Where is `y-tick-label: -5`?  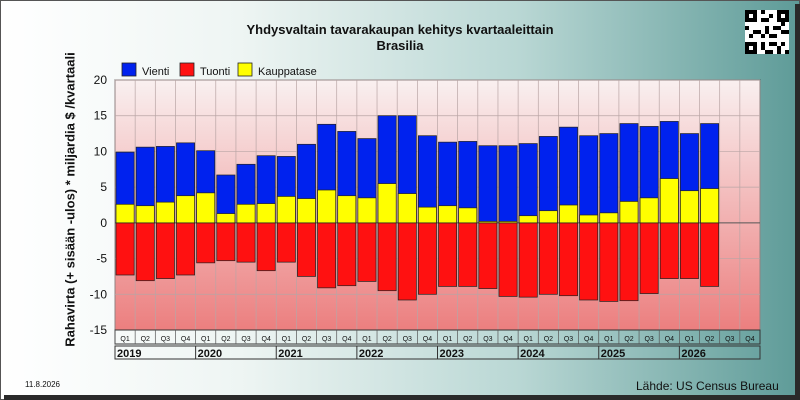 y-tick-label: -5 is located at coordinates (101, 259).